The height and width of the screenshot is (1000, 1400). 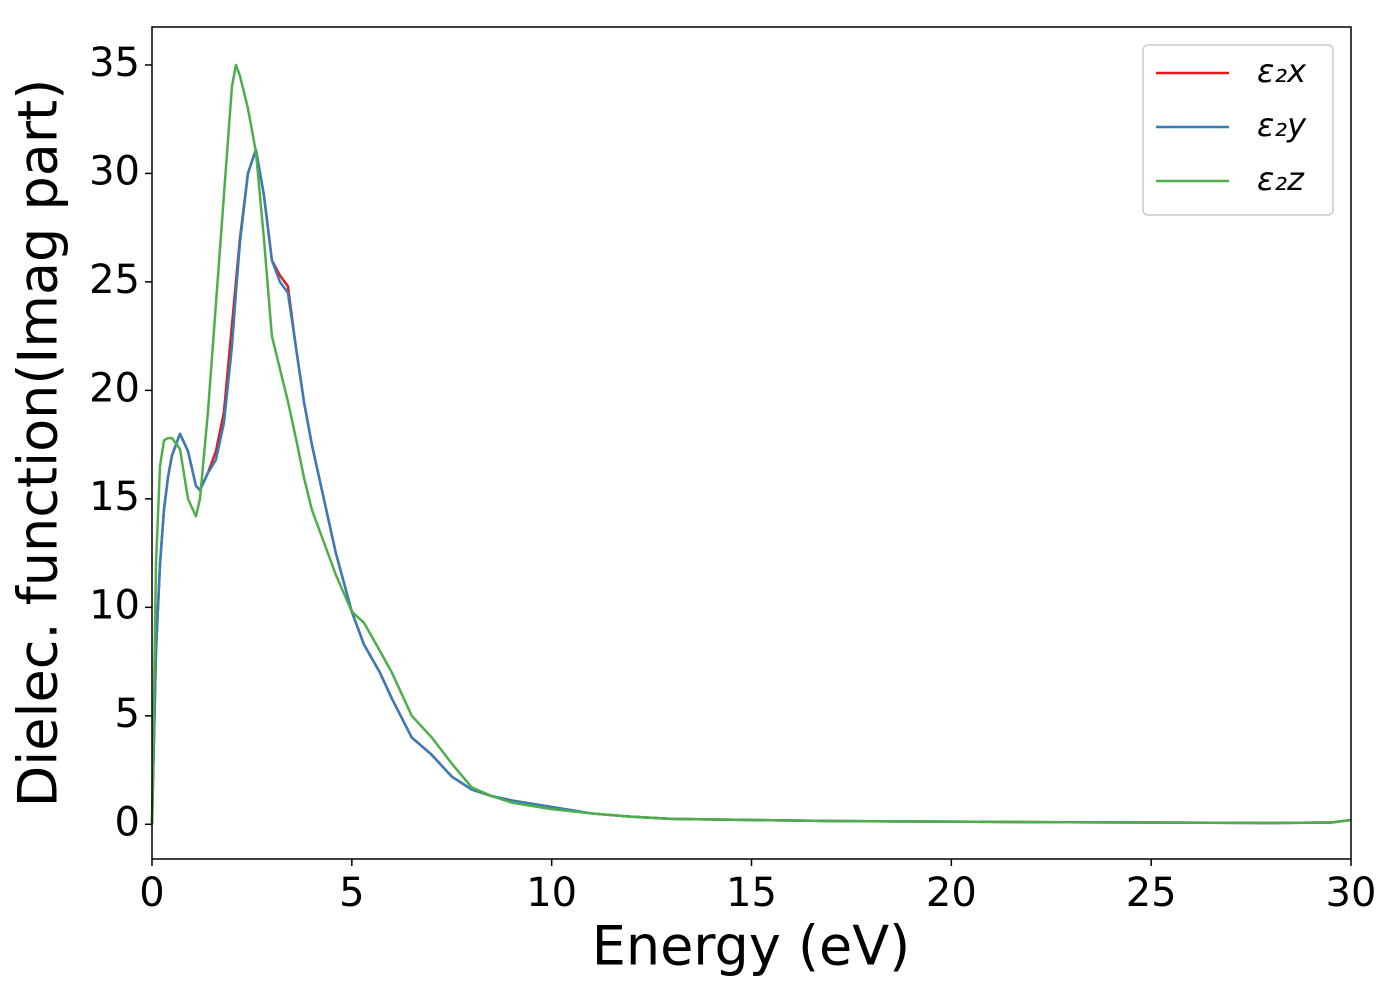 What do you see at coordinates (1351, 893) in the screenshot?
I see `x-tick-label: 30` at bounding box center [1351, 893].